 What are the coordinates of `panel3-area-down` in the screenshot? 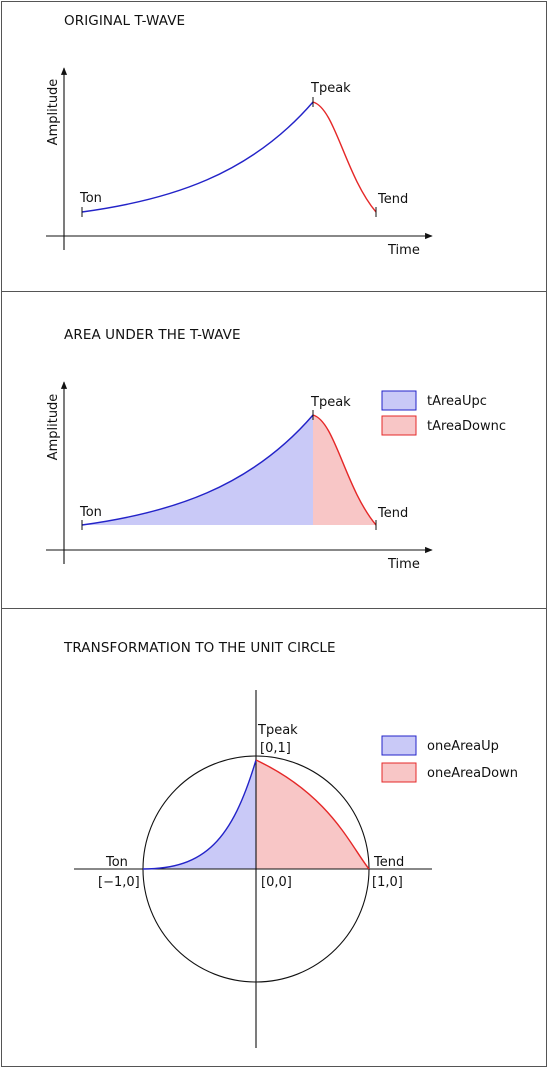 It's located at (312, 814).